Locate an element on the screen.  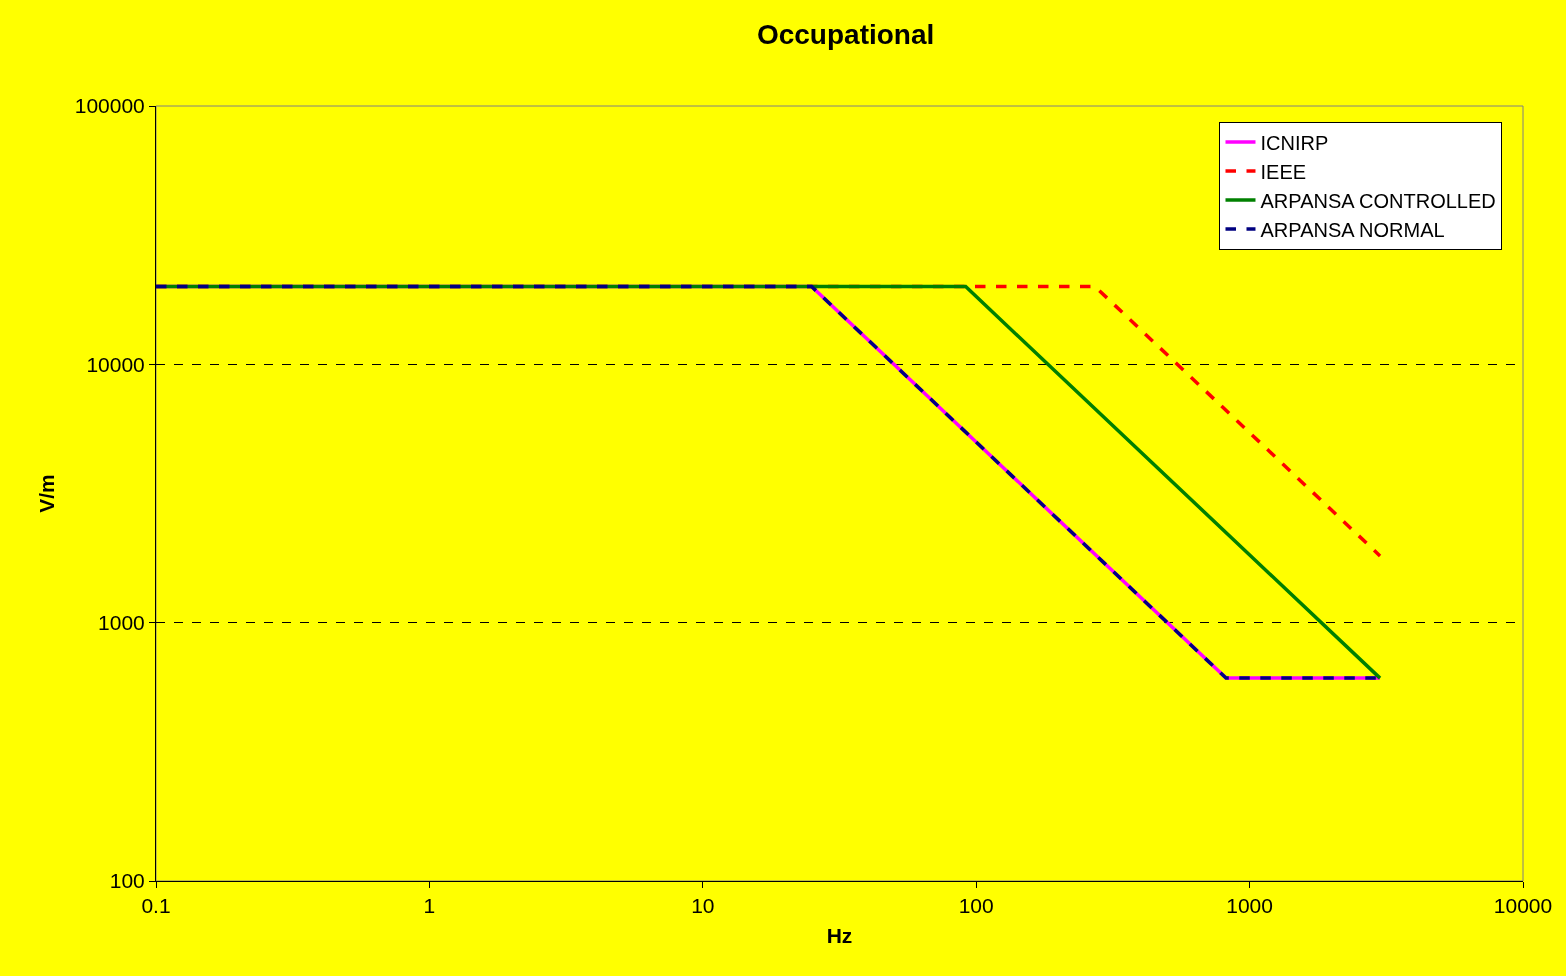
x-axis-title: Hz is located at coordinates (839, 936).